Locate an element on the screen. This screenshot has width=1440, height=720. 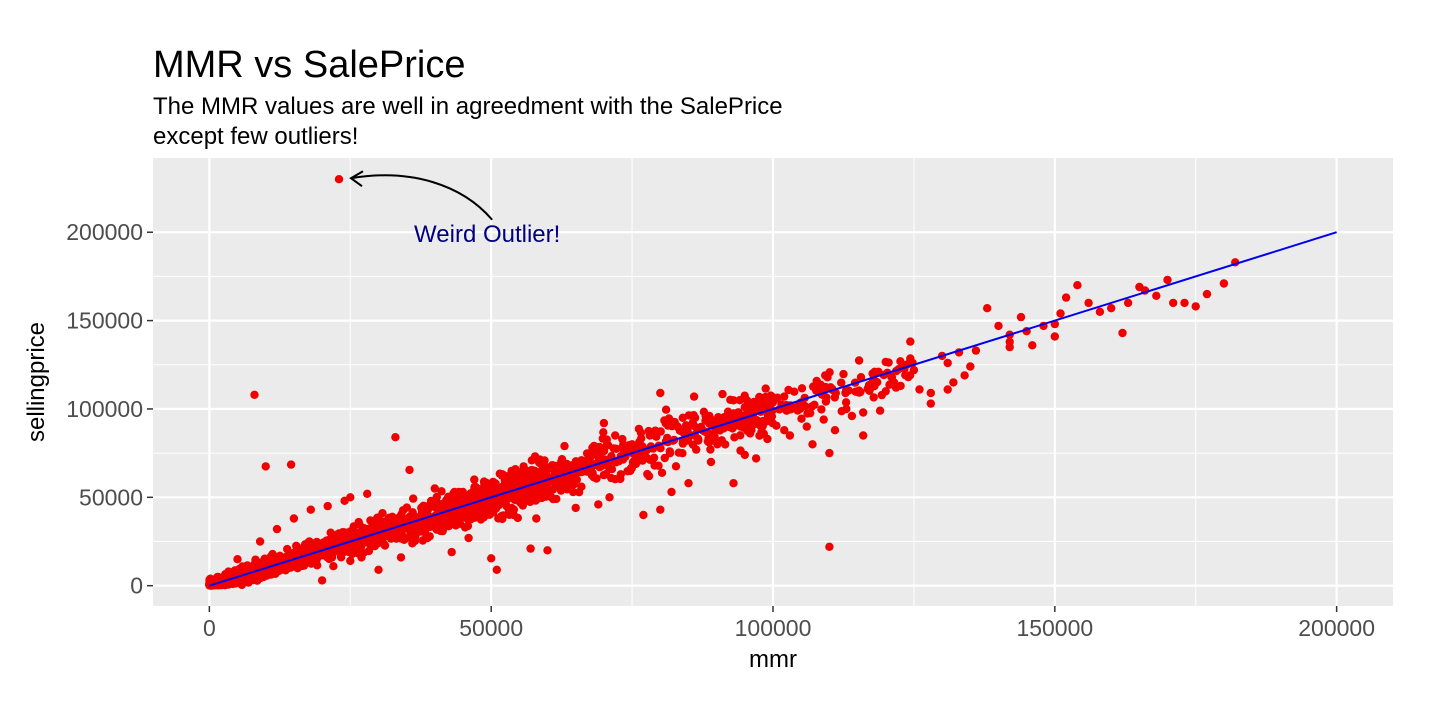
x-axis-ticks: 0 50000 100000 150000 200000 is located at coordinates (789, 623).